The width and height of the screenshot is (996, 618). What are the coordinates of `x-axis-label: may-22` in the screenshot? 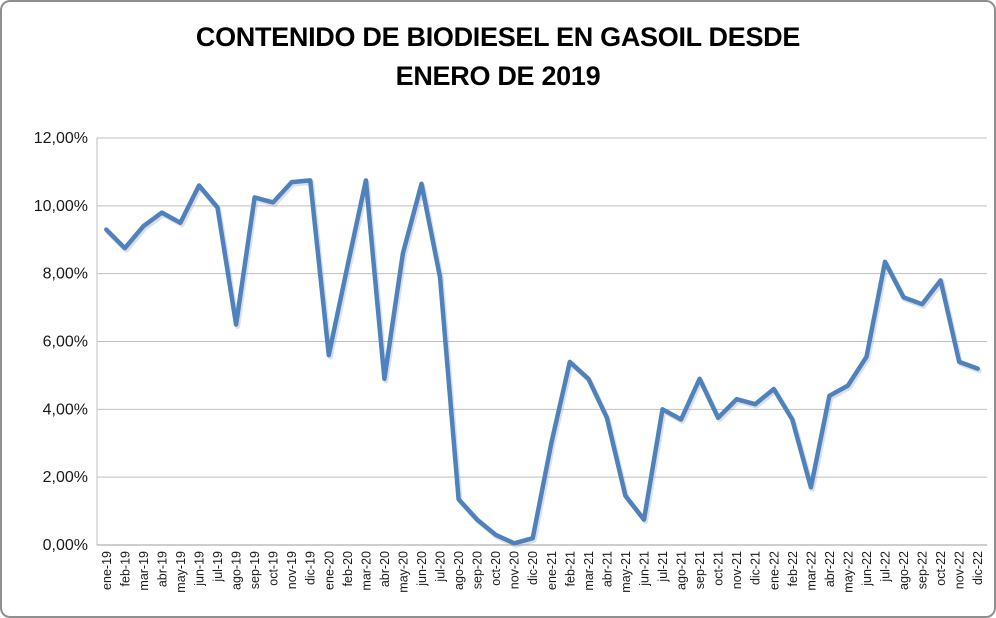 It's located at (848, 572).